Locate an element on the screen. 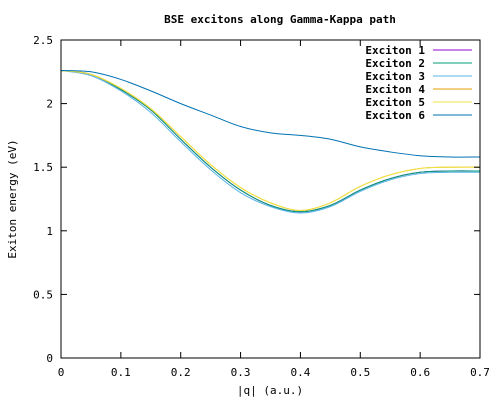  legend-label-exciton-5: Exciton 5 is located at coordinates (395, 102).